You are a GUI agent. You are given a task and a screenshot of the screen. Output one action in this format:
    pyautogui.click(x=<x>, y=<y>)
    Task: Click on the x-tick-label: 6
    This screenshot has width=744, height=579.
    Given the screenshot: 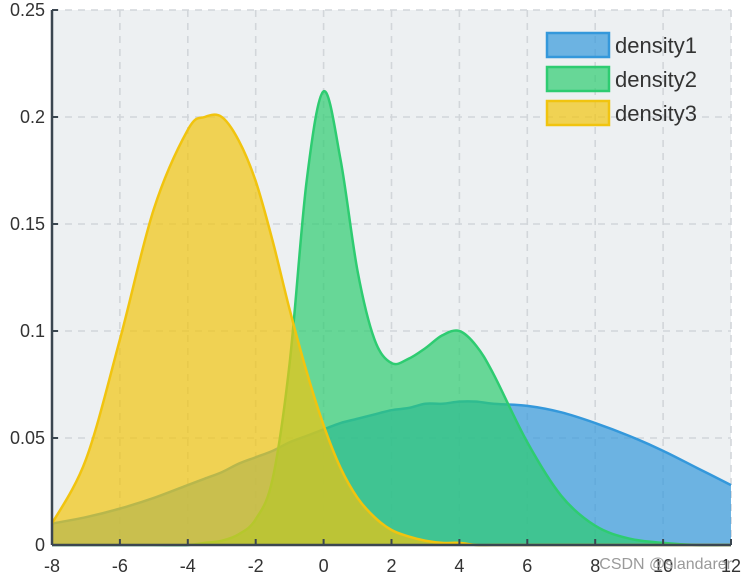 What is the action you would take?
    pyautogui.click(x=527, y=566)
    